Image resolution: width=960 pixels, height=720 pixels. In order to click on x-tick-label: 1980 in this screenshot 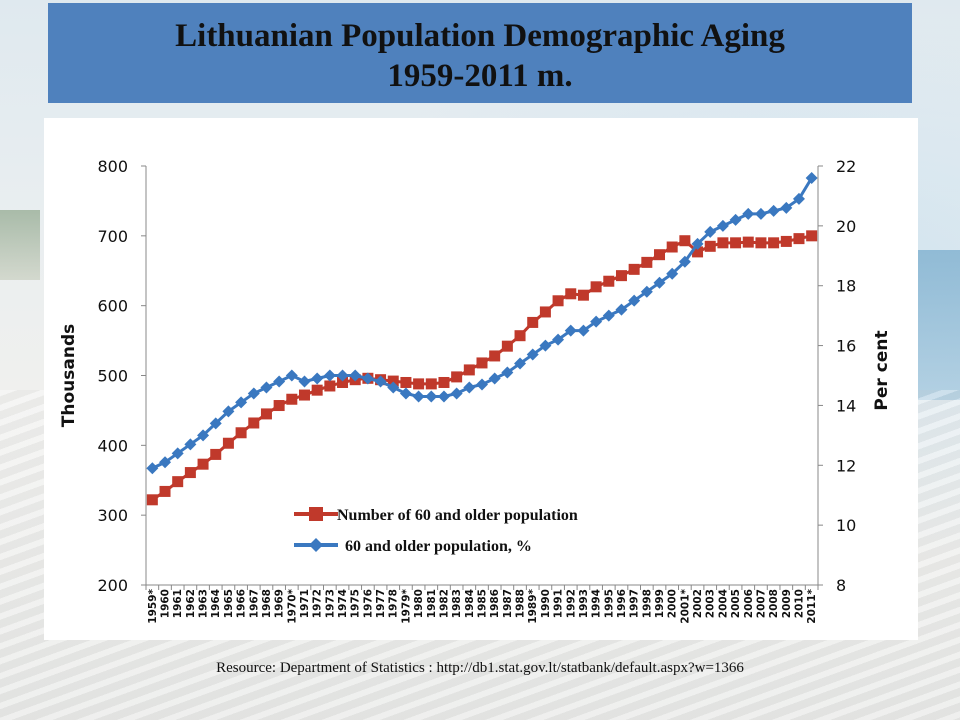, I will do `click(419, 603)`.